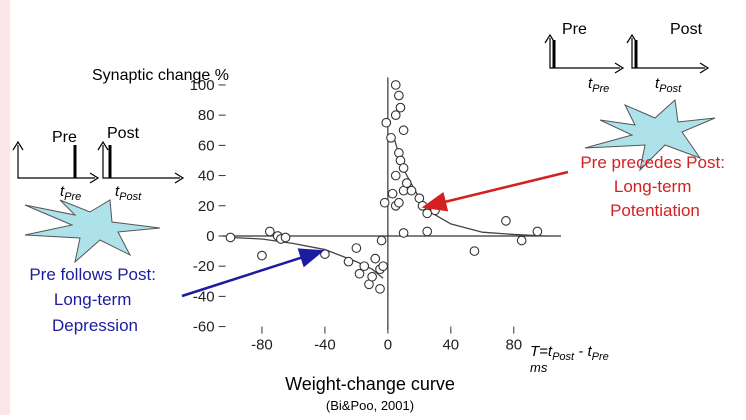  Describe the element at coordinates (655, 210) in the screenshot. I see `ltp-line: Potentiation` at that location.